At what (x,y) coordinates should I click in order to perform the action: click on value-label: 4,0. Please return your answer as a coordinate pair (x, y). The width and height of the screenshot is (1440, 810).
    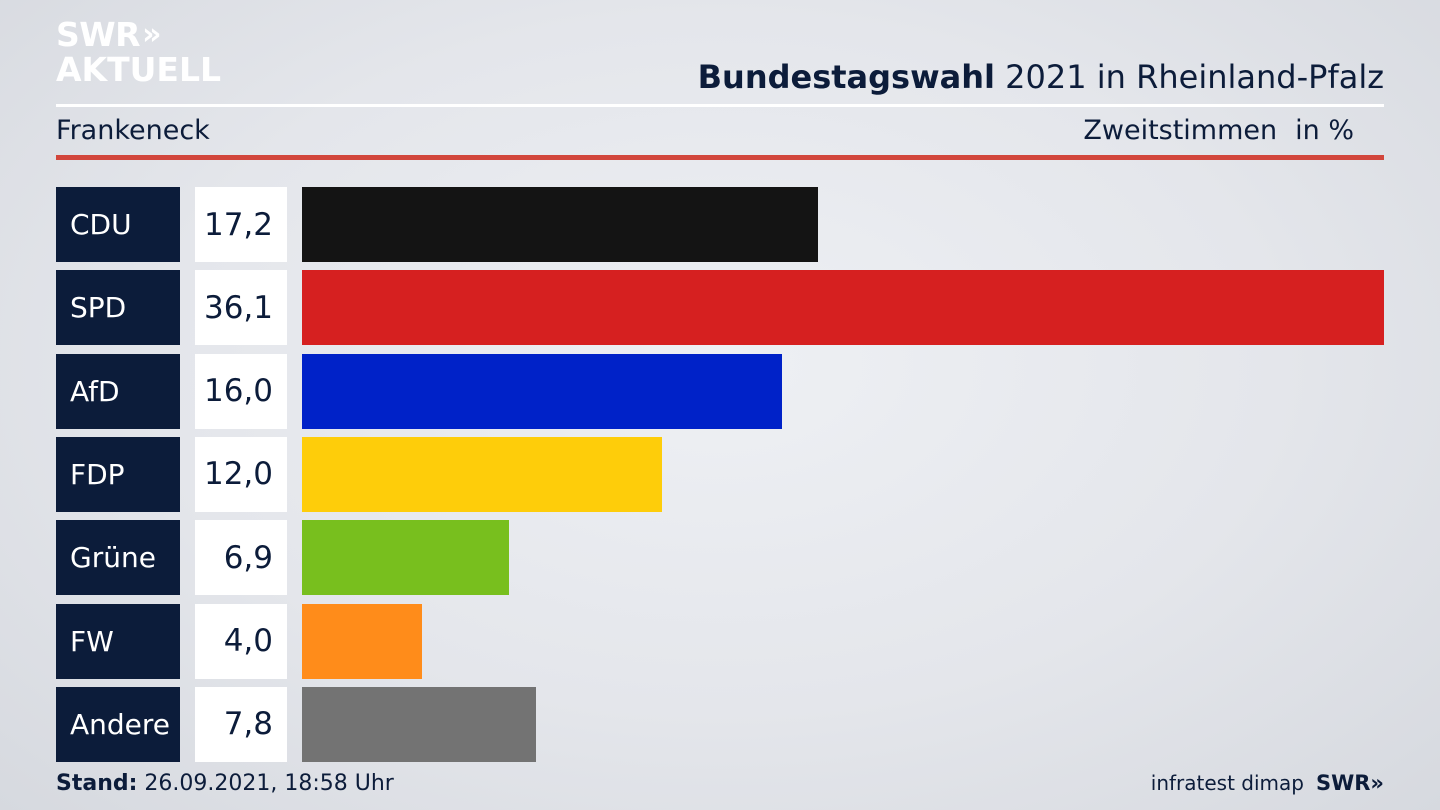
    Looking at the image, I should click on (241, 641).